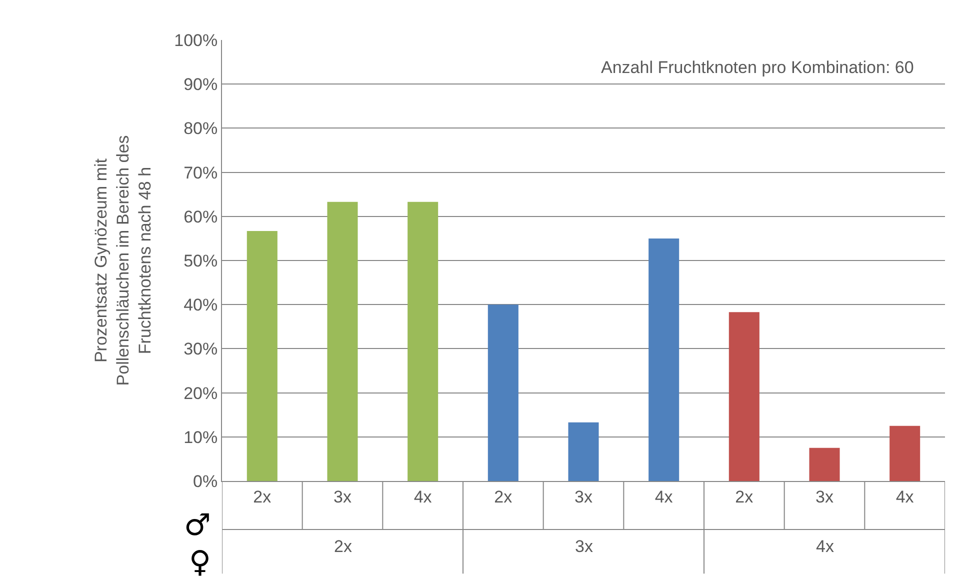 This screenshot has height=581, width=957. I want to click on y-tick-label: 40%, so click(201, 305).